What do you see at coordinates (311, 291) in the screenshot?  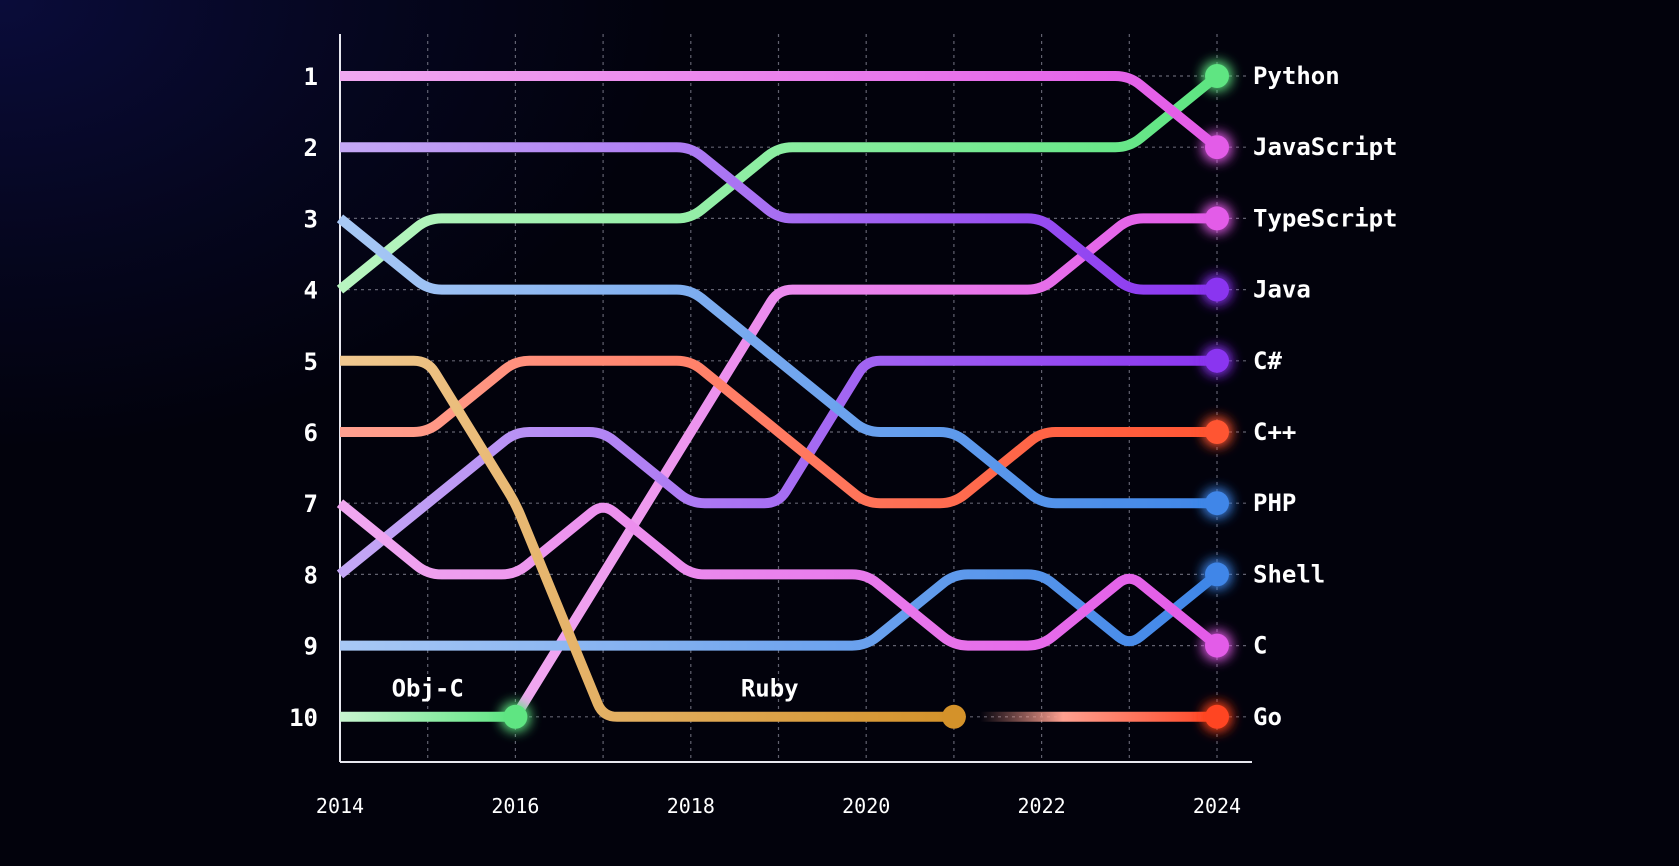 I see `y-tick-label: 4` at bounding box center [311, 291].